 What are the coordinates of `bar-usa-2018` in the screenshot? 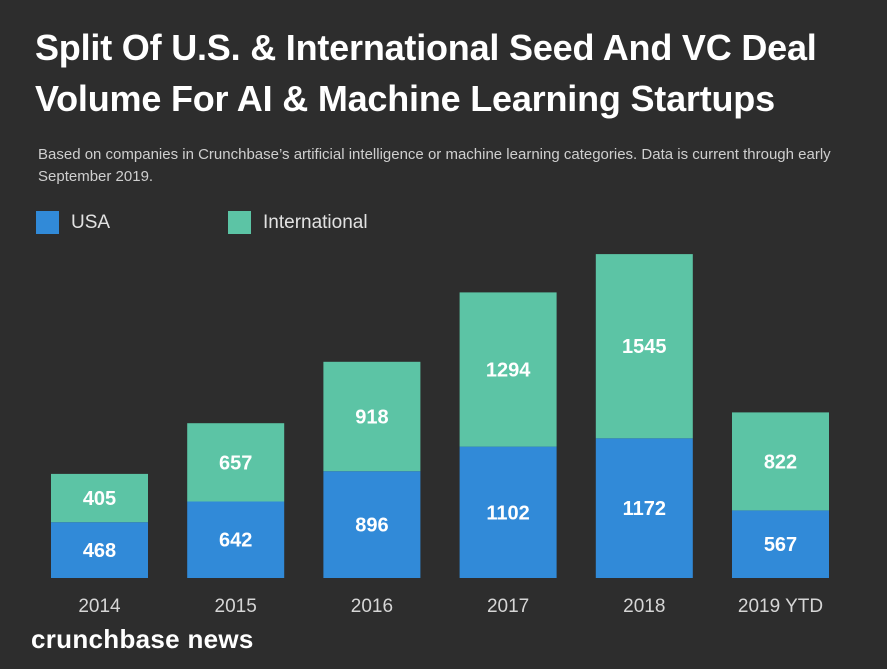 It's located at (644, 508).